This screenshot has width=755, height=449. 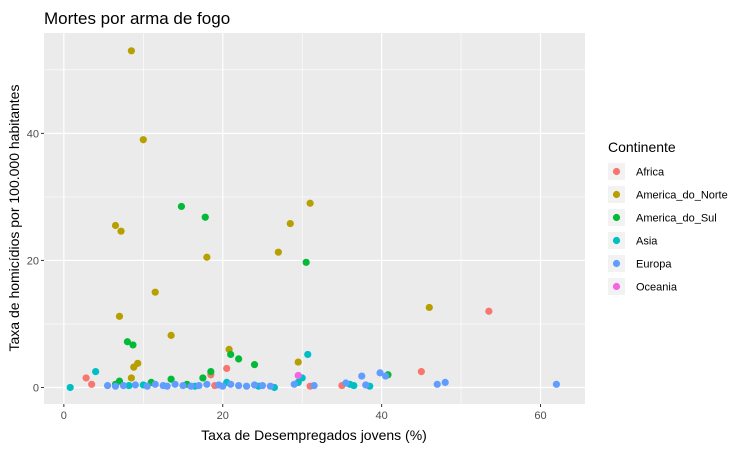 I want to click on y-tick-label: 20, so click(x=33, y=261).